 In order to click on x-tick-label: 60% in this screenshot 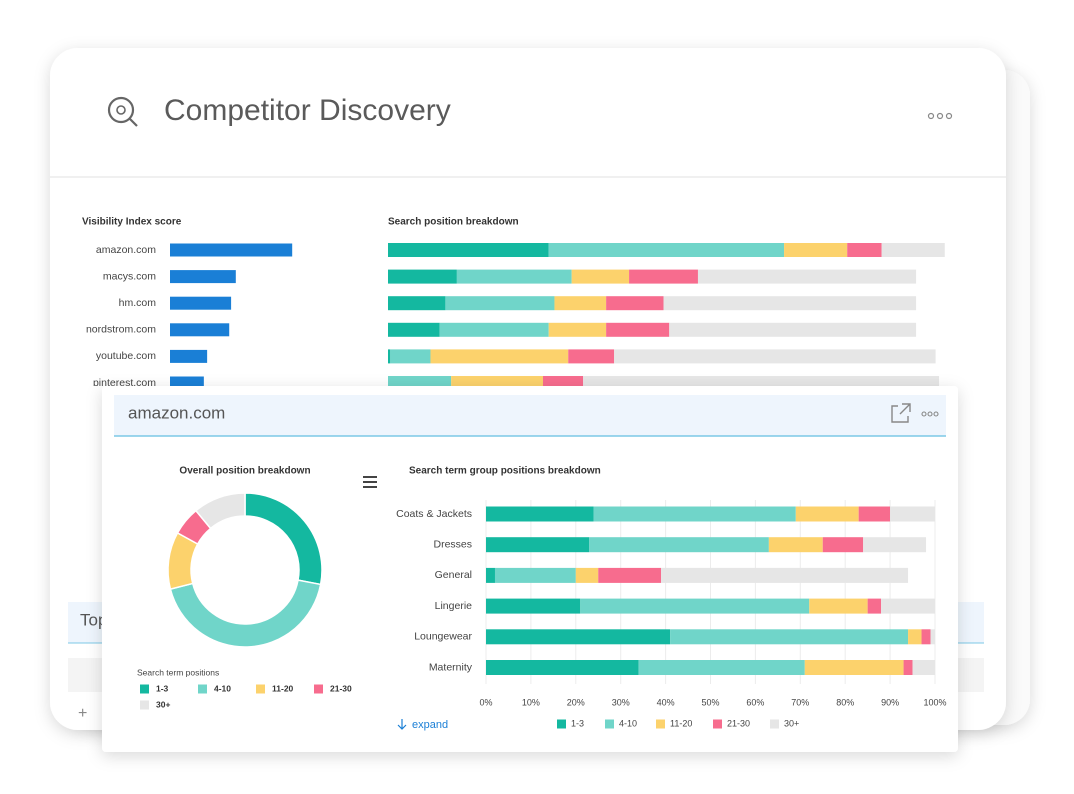, I will do `click(755, 702)`.